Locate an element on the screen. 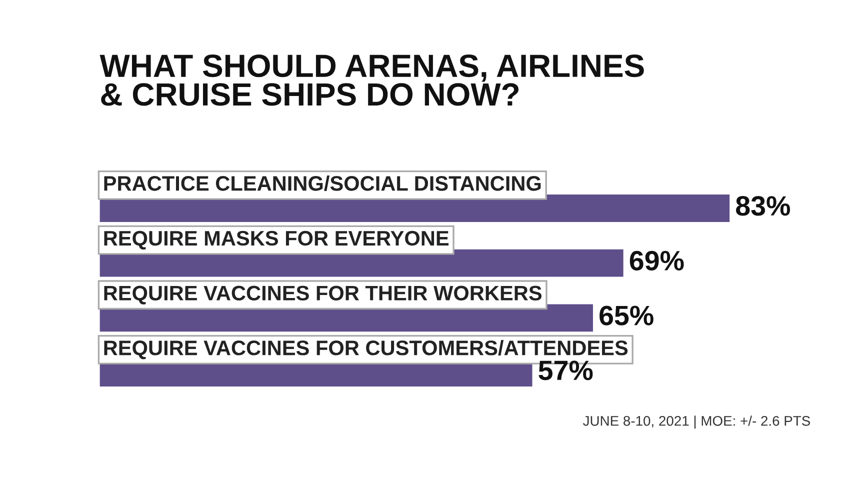 The width and height of the screenshot is (867, 488). y-tick-label: REQUIRE VACCINES FOR THEIR WORKERS is located at coordinates (323, 295).